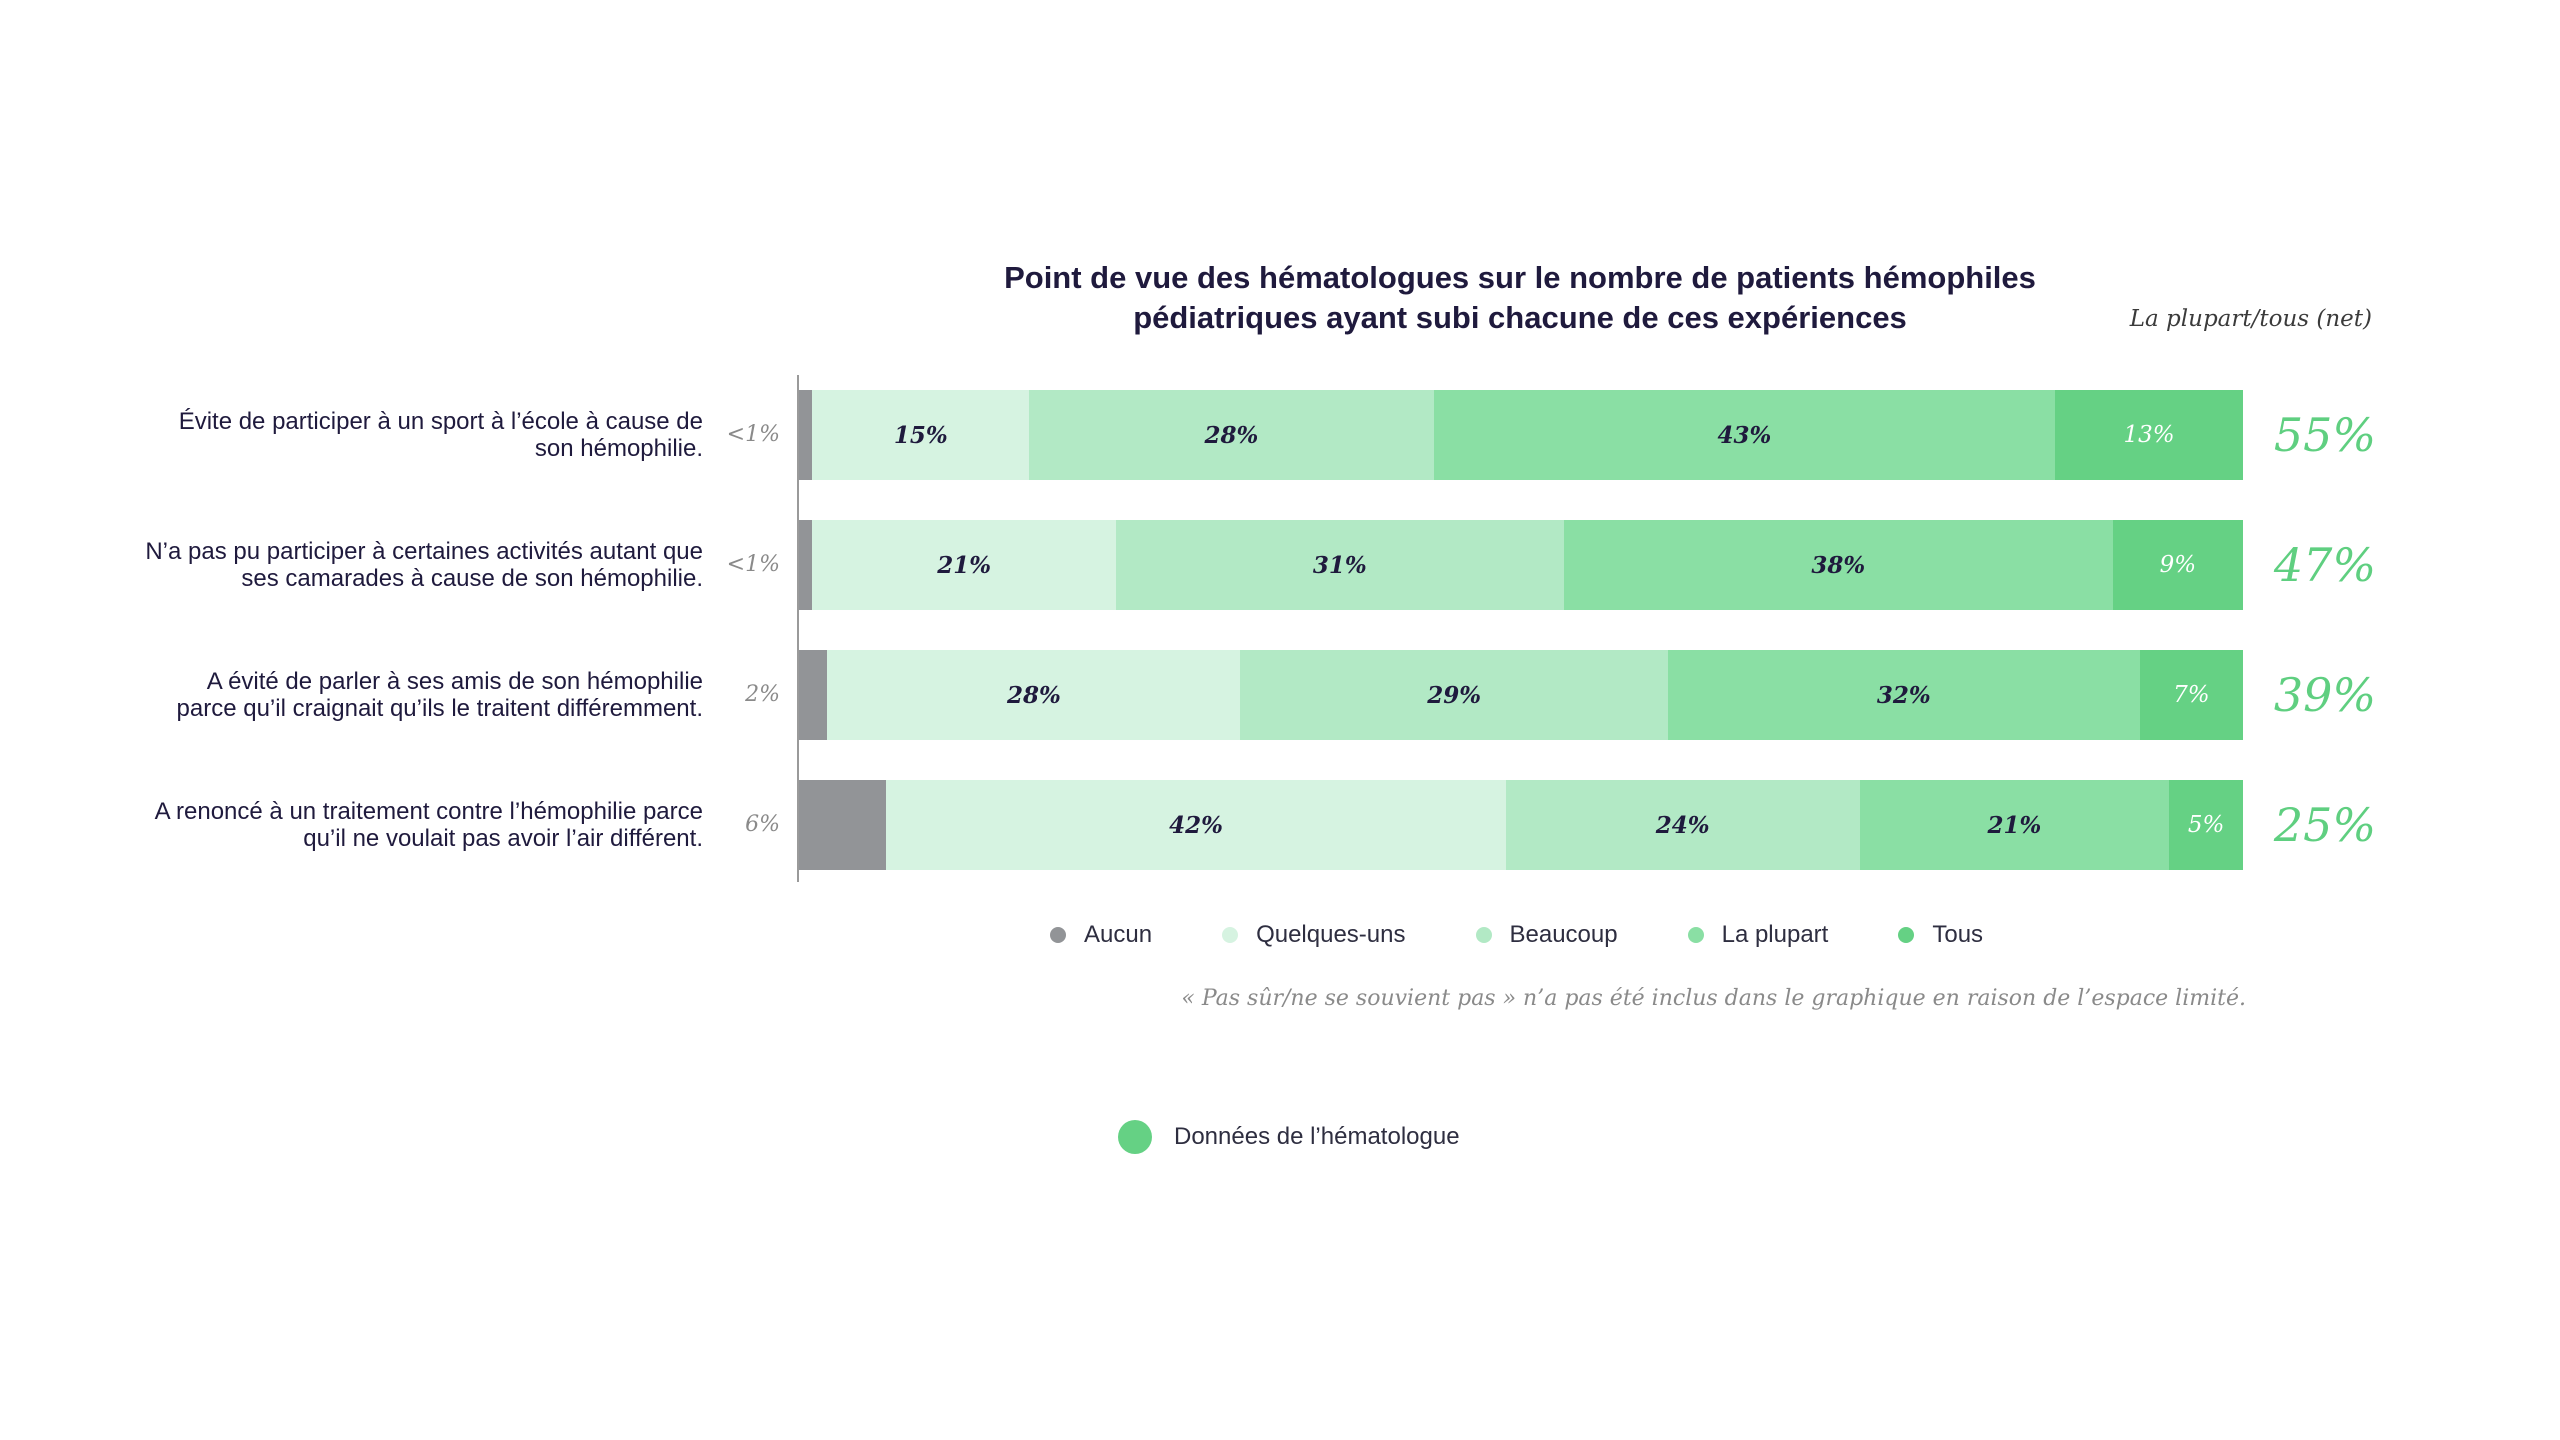 This screenshot has height=1440, width=2560. I want to click on bar-segment-la-plupart: 21%, so click(2014, 825).